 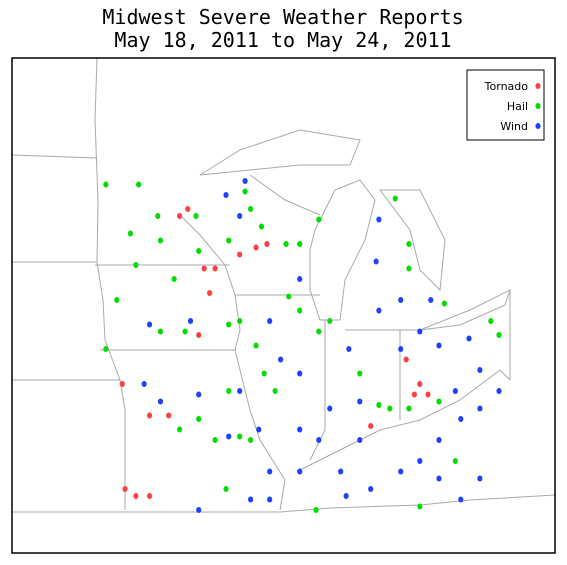 What do you see at coordinates (505, 105) in the screenshot?
I see `legend-box` at bounding box center [505, 105].